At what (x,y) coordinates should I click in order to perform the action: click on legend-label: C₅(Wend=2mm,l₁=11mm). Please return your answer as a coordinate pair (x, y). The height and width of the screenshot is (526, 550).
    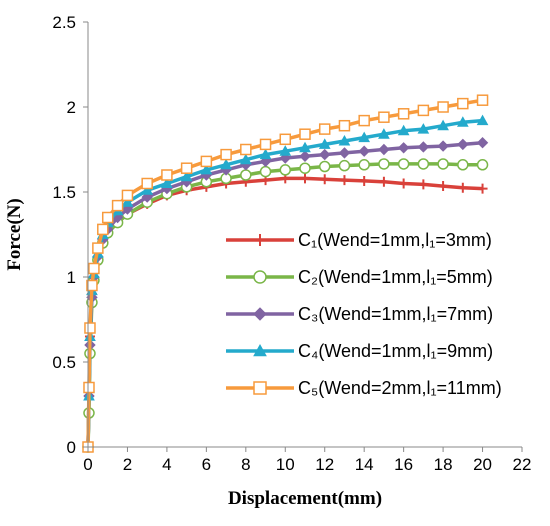
    Looking at the image, I should click on (400, 388).